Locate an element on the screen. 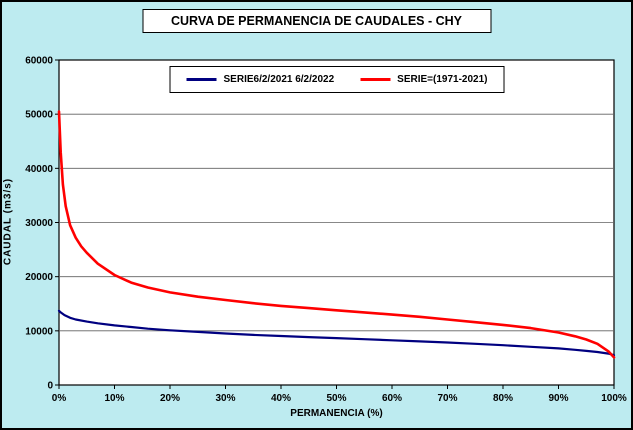 The image size is (633, 430). legend-item-series2: SERIE=(1971-2021) is located at coordinates (423, 79).